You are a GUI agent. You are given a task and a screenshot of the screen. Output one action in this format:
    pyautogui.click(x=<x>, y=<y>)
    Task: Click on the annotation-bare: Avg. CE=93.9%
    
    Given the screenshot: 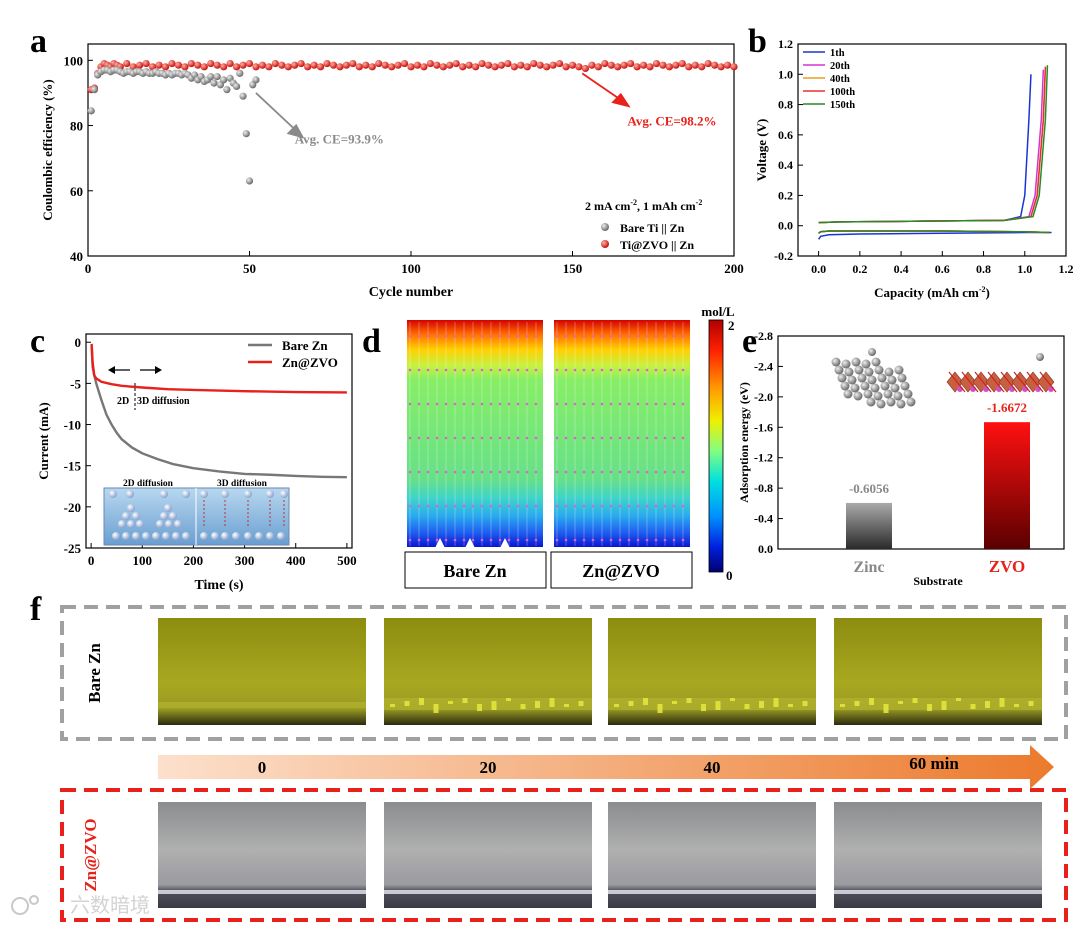 What is the action you would take?
    pyautogui.click(x=339, y=138)
    